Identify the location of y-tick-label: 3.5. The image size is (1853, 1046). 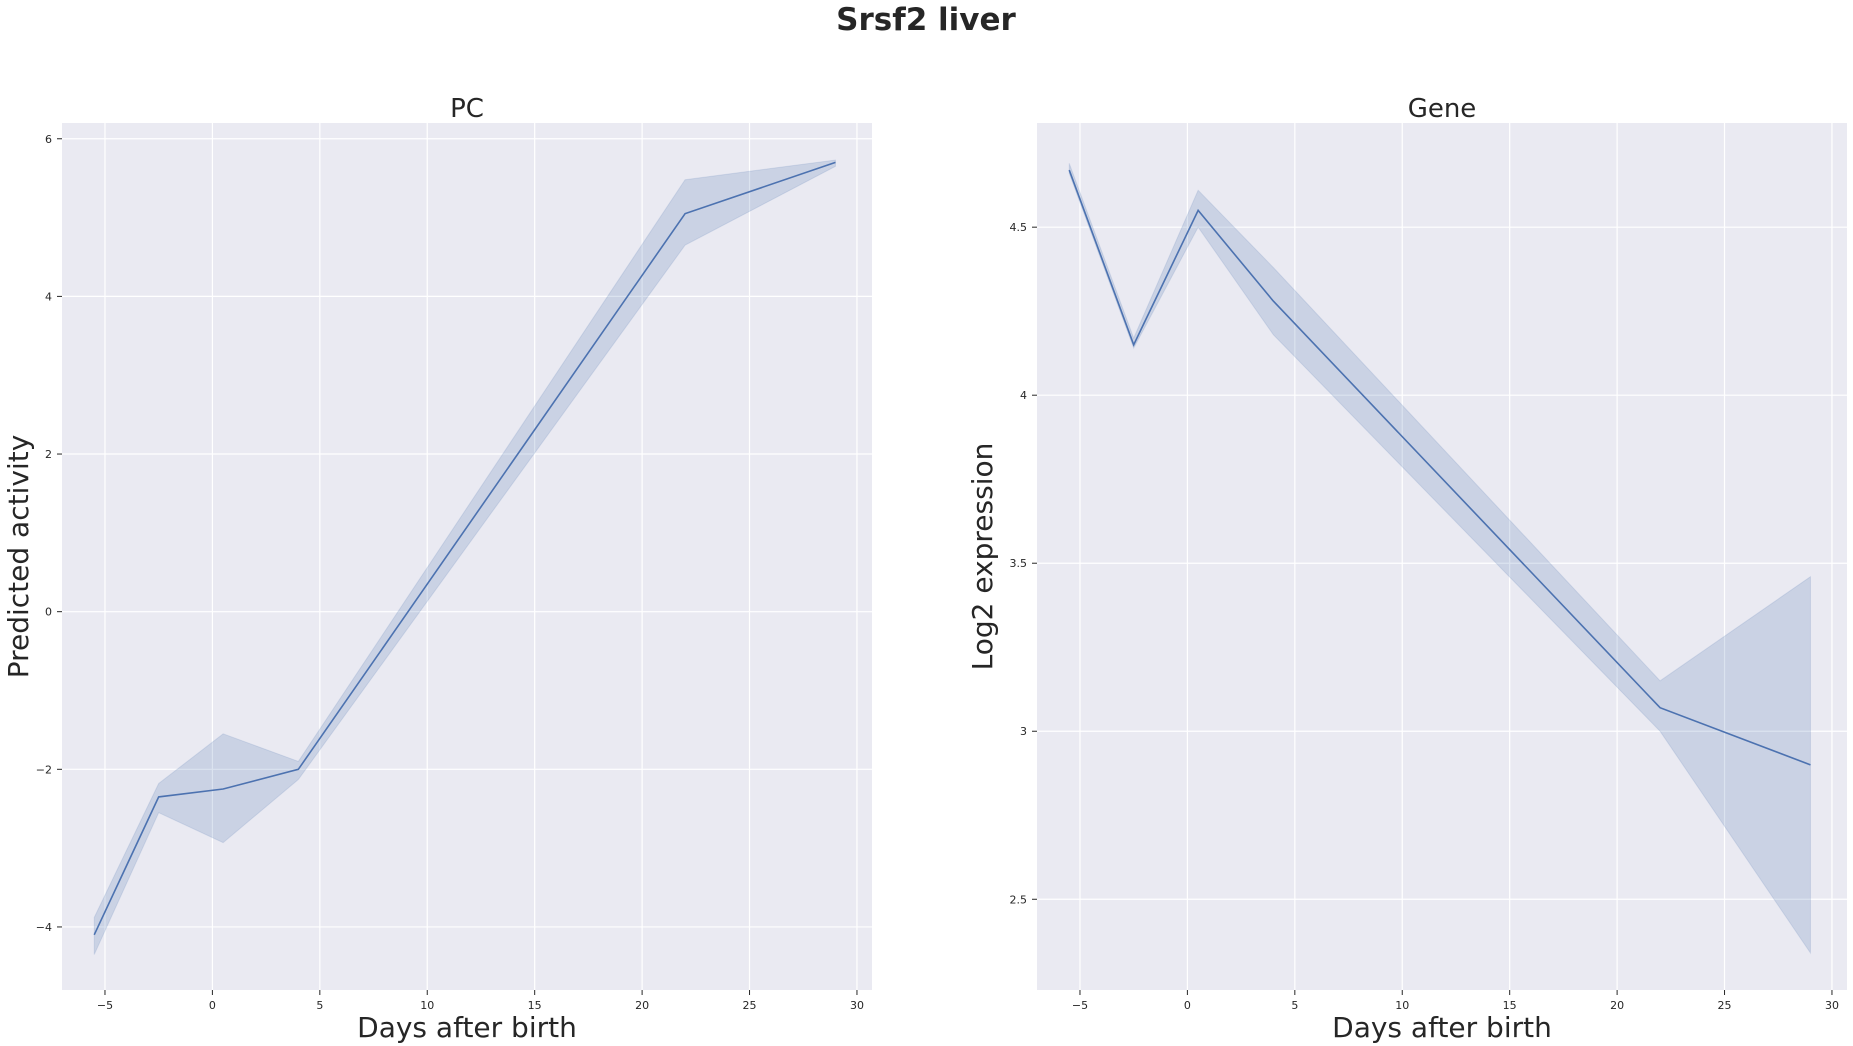
(1019, 563).